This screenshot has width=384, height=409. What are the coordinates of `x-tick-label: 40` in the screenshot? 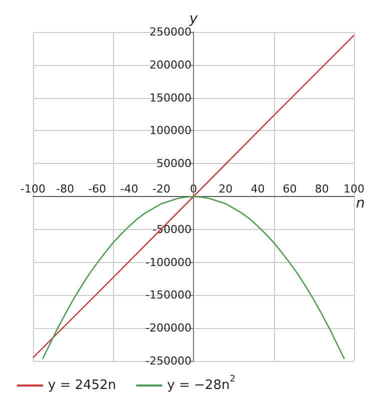 It's located at (257, 189).